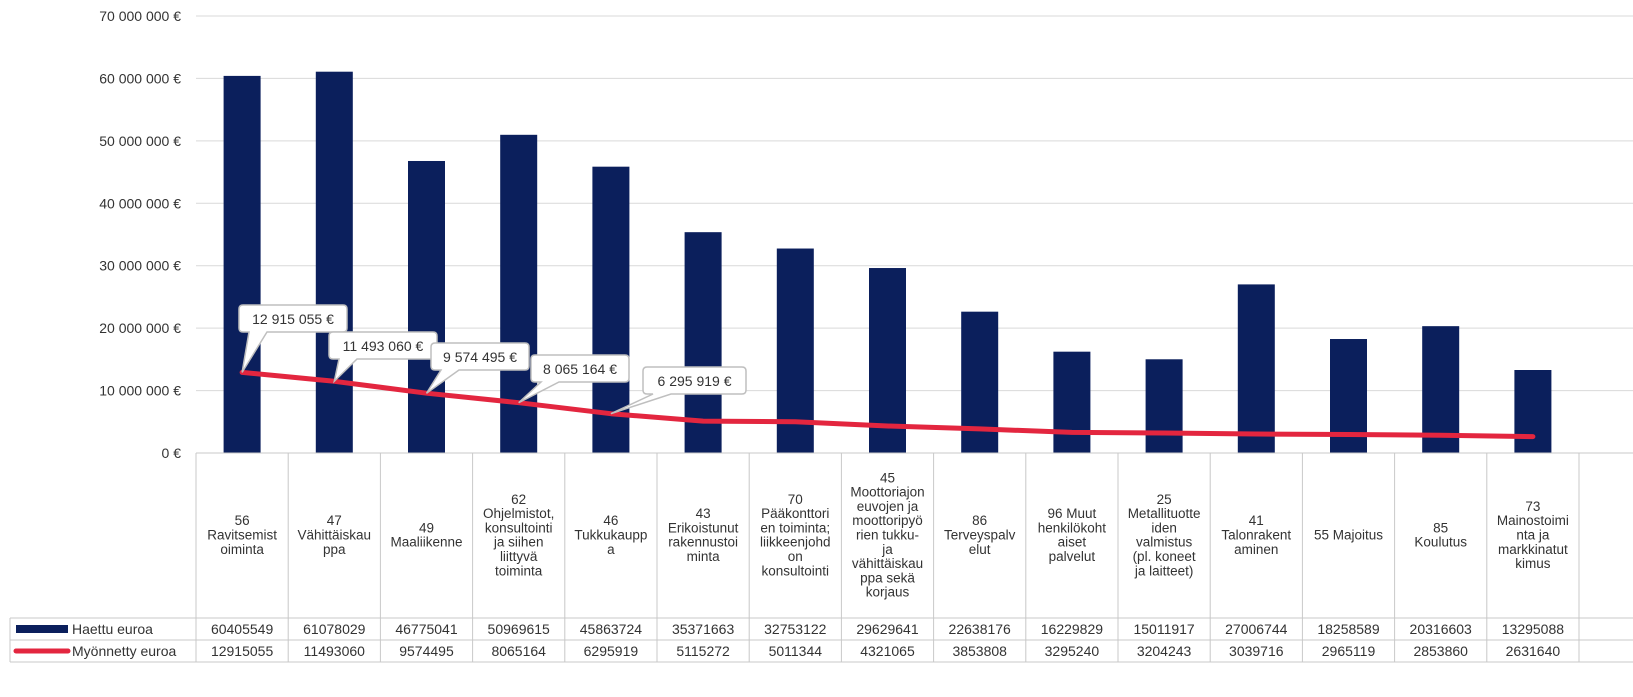  Describe the element at coordinates (980, 535) in the screenshot. I see `category-label: Terveyspalv` at that location.